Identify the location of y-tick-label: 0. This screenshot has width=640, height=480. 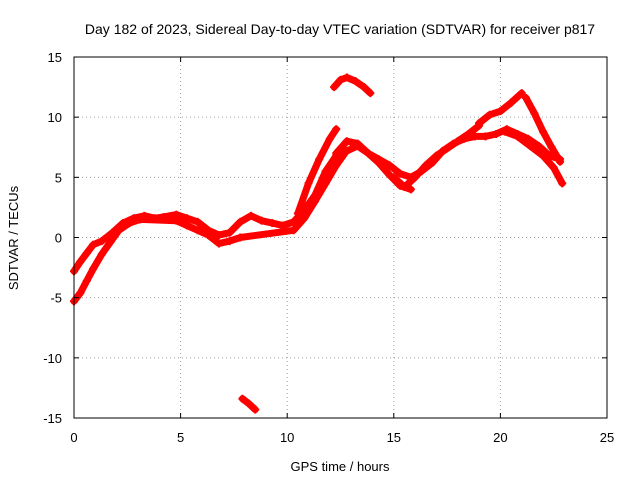
(58, 238).